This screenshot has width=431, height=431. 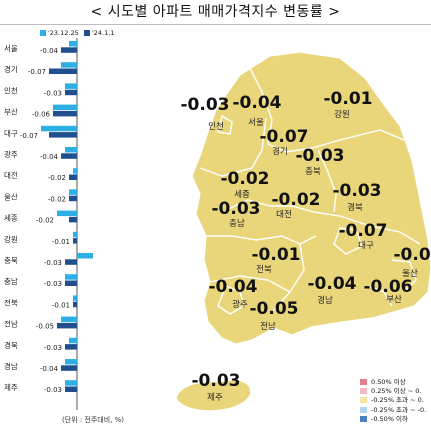 What do you see at coordinates (268, 326) in the screenshot?
I see `map-region-name: 전남` at bounding box center [268, 326].